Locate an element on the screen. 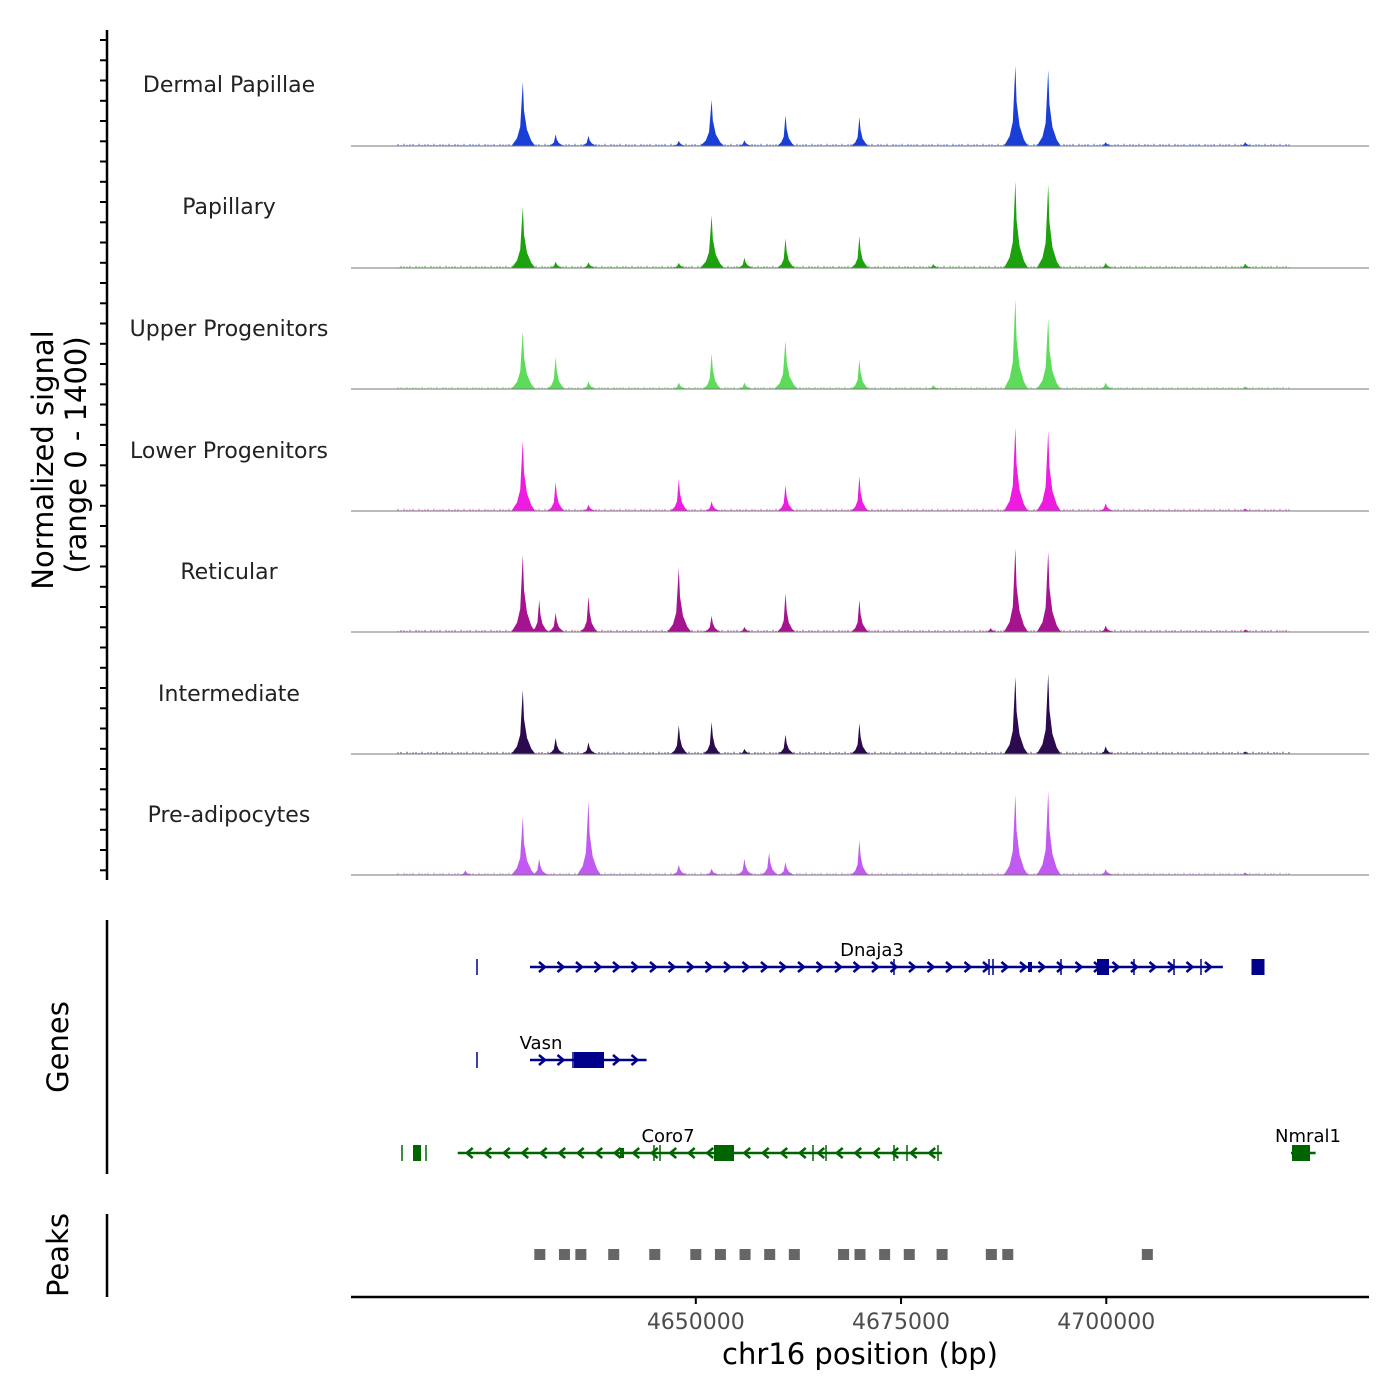  track-label: Pre-adipocytes is located at coordinates (229, 815).